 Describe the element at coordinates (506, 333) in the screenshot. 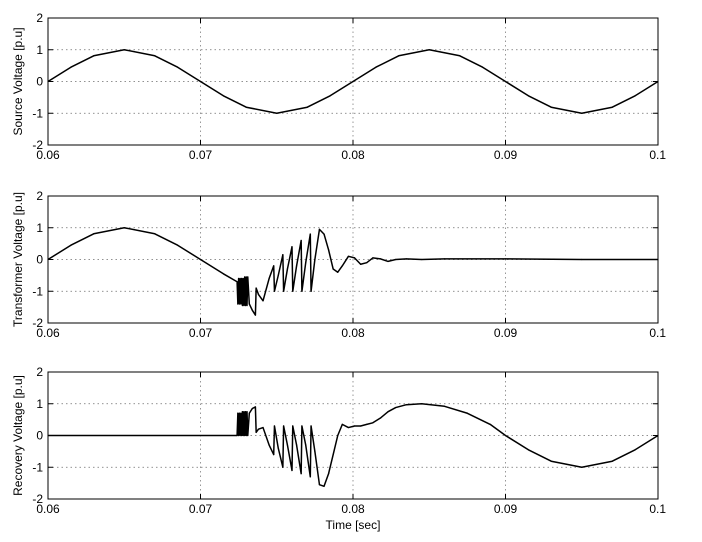

I see `x-tick-label: 0.09` at that location.